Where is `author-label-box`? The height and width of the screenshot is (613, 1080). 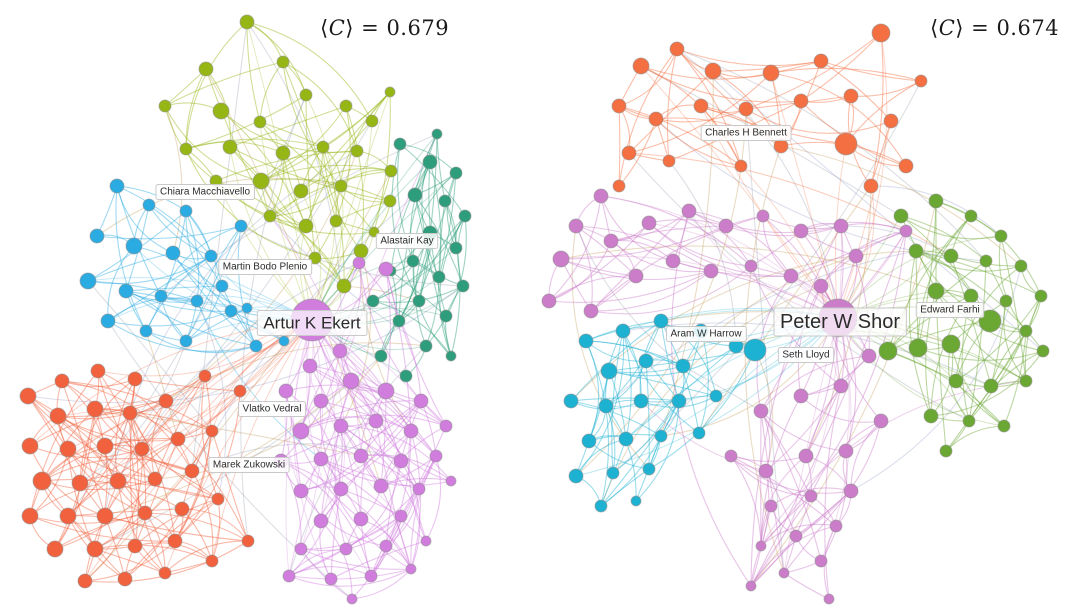
author-label-box is located at coordinates (265, 267).